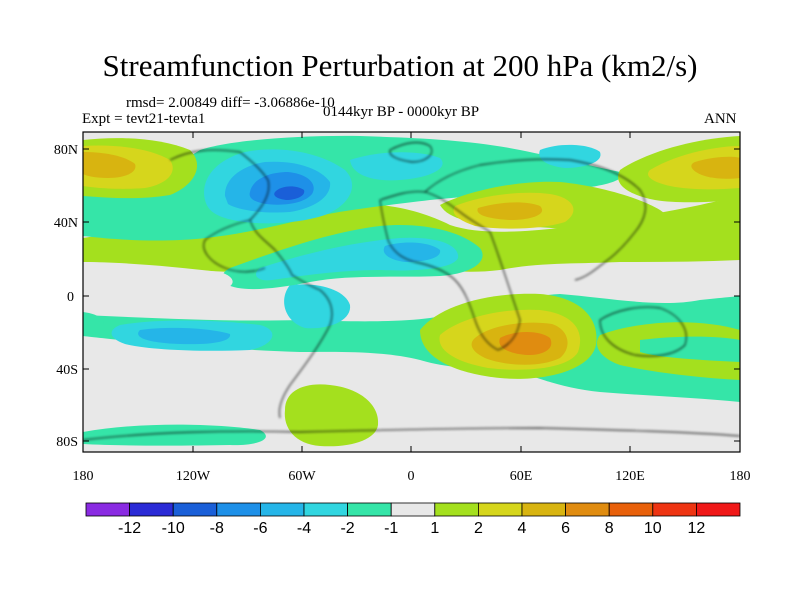 The image size is (800, 600). What do you see at coordinates (401, 112) in the screenshot?
I see `period-label: 0144kyr BP - 0000kyr BP` at bounding box center [401, 112].